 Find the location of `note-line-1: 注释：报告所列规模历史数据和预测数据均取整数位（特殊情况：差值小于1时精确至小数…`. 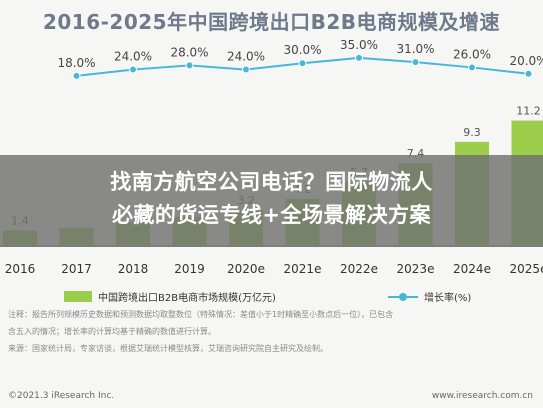

note-line-1: 注释：报告所列规模历史数据和预测数据均取整数位（特殊情况：差值小于1时精确至小数… is located at coordinates (201, 314).